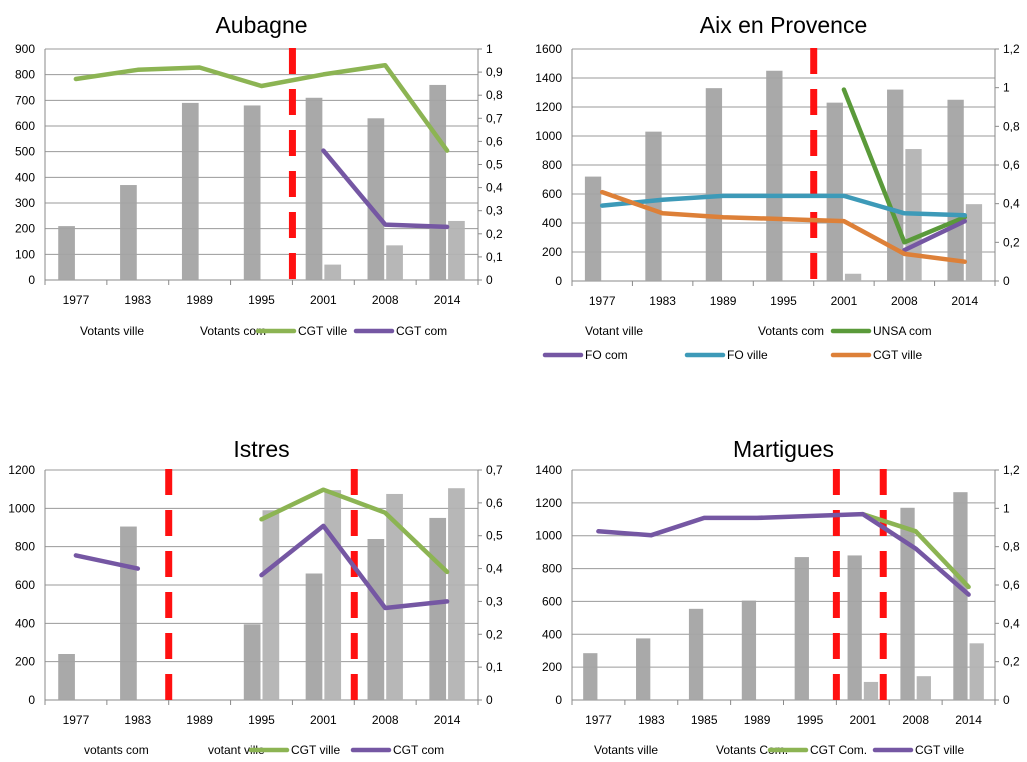 The width and height of the screenshot is (1027, 762). What do you see at coordinates (548, 49) in the screenshot?
I see `y-left-tick-label: 1600` at bounding box center [548, 49].